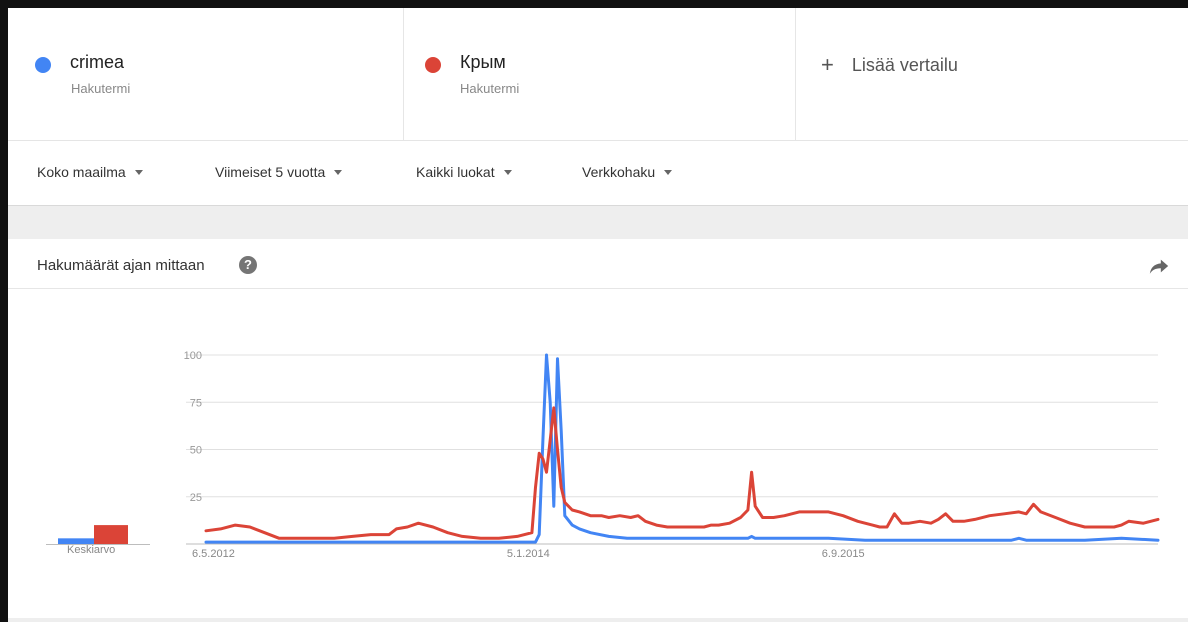 Image resolution: width=1188 pixels, height=622 pixels. Describe the element at coordinates (455, 172) in the screenshot. I see `filter-label: Kaikki luokat` at that location.